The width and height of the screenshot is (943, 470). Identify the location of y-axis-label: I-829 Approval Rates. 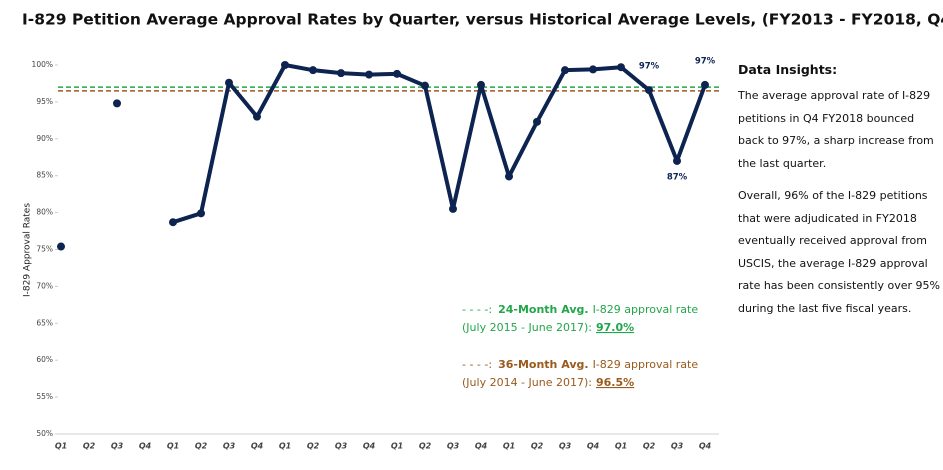
(28, 250).